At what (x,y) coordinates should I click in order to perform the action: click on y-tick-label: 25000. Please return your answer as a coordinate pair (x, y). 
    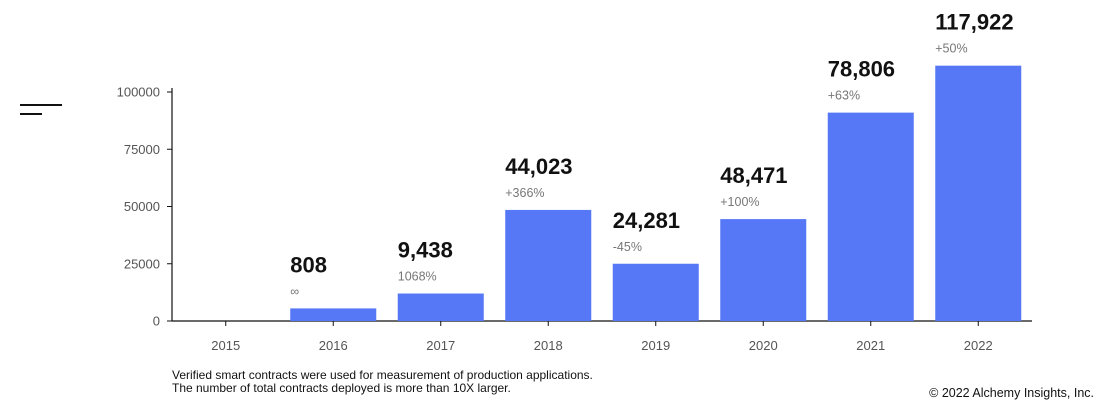
    Looking at the image, I should click on (142, 263).